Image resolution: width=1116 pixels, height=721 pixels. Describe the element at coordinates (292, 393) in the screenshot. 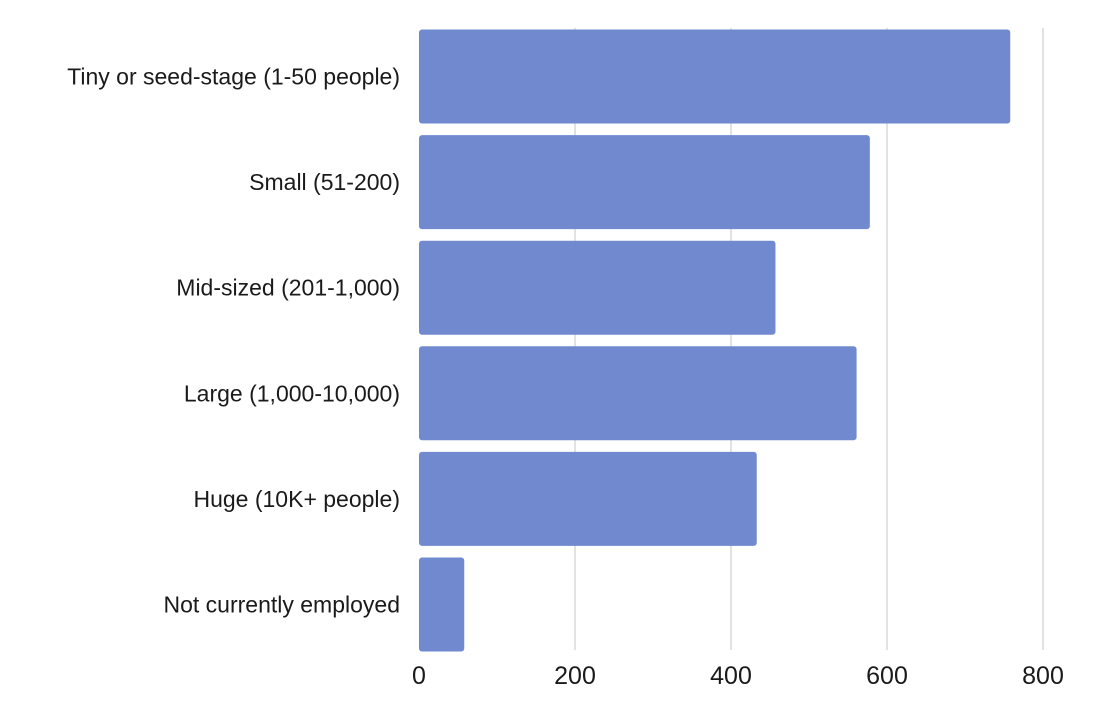

I see `category-label: Large (1,000-10,000)` at that location.